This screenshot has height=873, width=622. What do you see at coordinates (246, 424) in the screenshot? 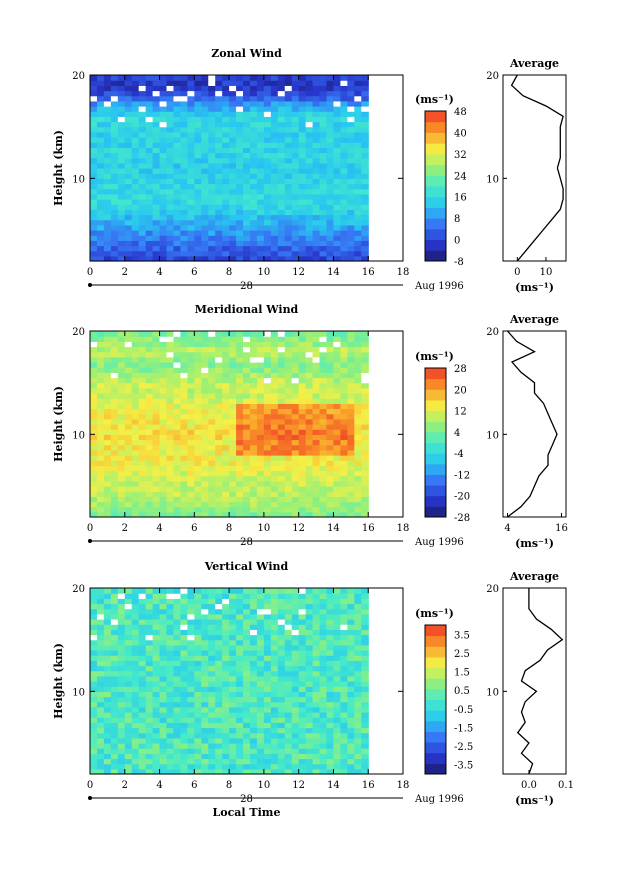
I see `plot-frame` at bounding box center [246, 424].